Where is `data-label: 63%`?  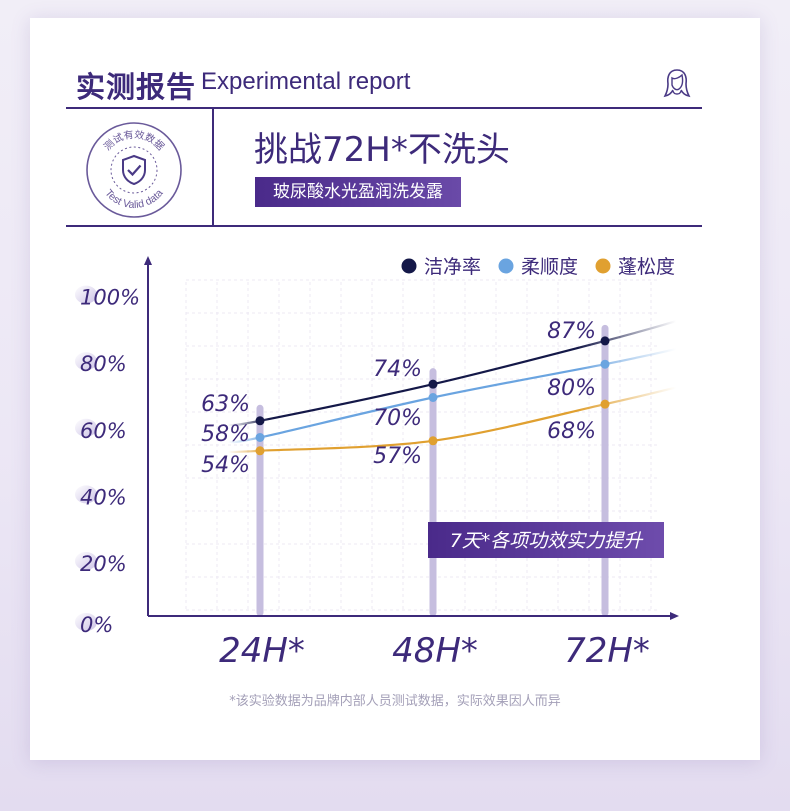 data-label: 63% is located at coordinates (225, 404).